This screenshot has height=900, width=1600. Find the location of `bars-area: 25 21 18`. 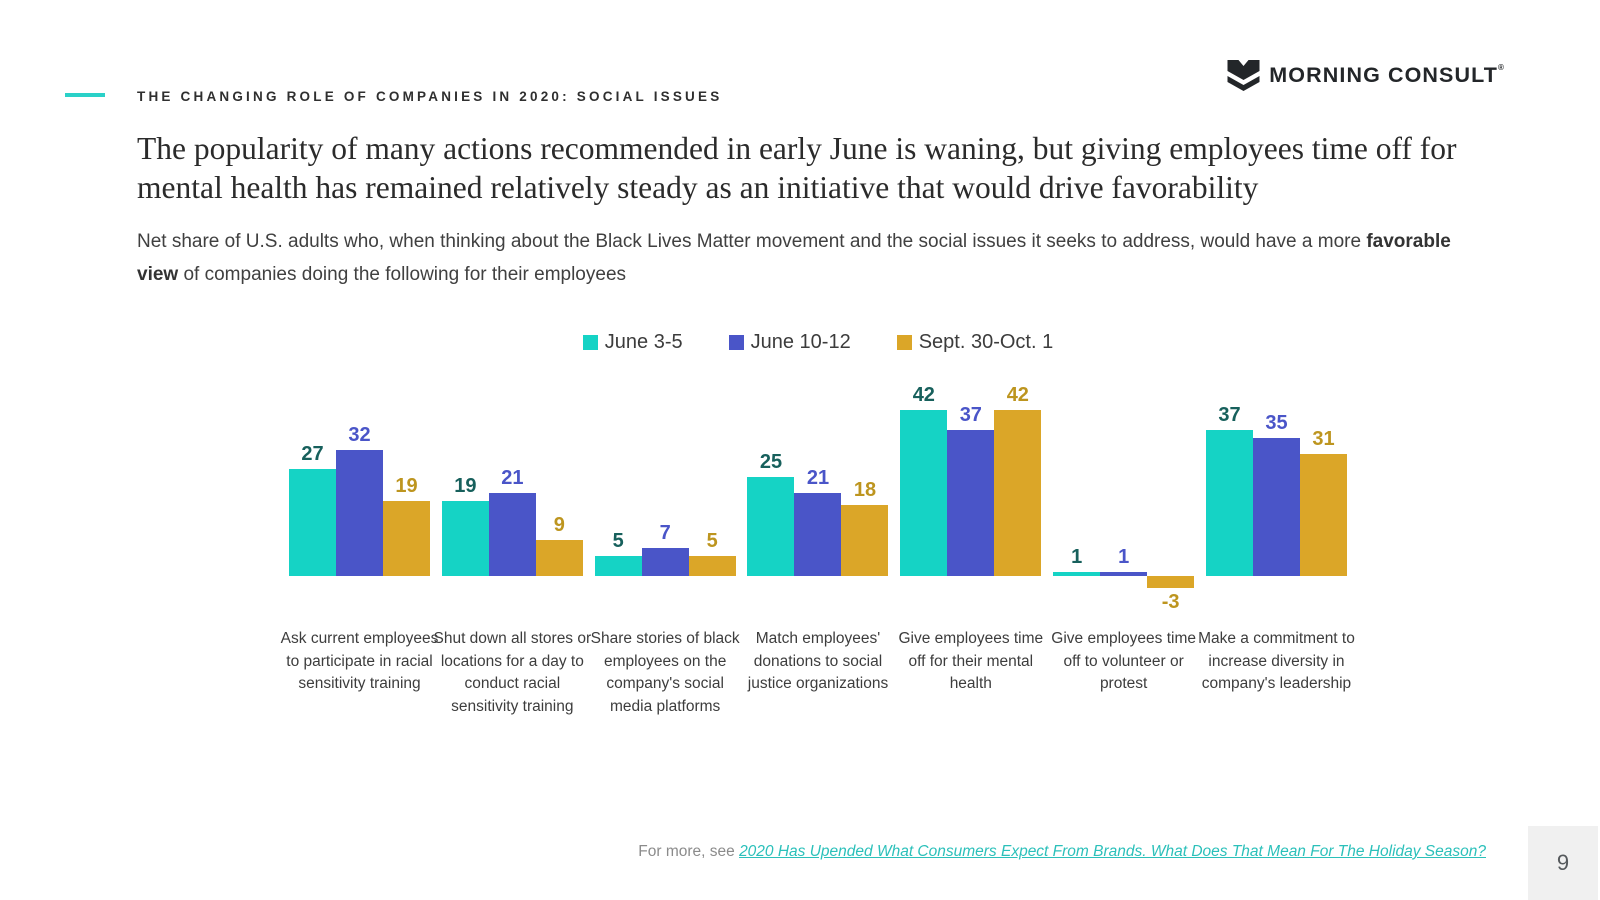

bars-area: 25 21 18 is located at coordinates (818, 493).